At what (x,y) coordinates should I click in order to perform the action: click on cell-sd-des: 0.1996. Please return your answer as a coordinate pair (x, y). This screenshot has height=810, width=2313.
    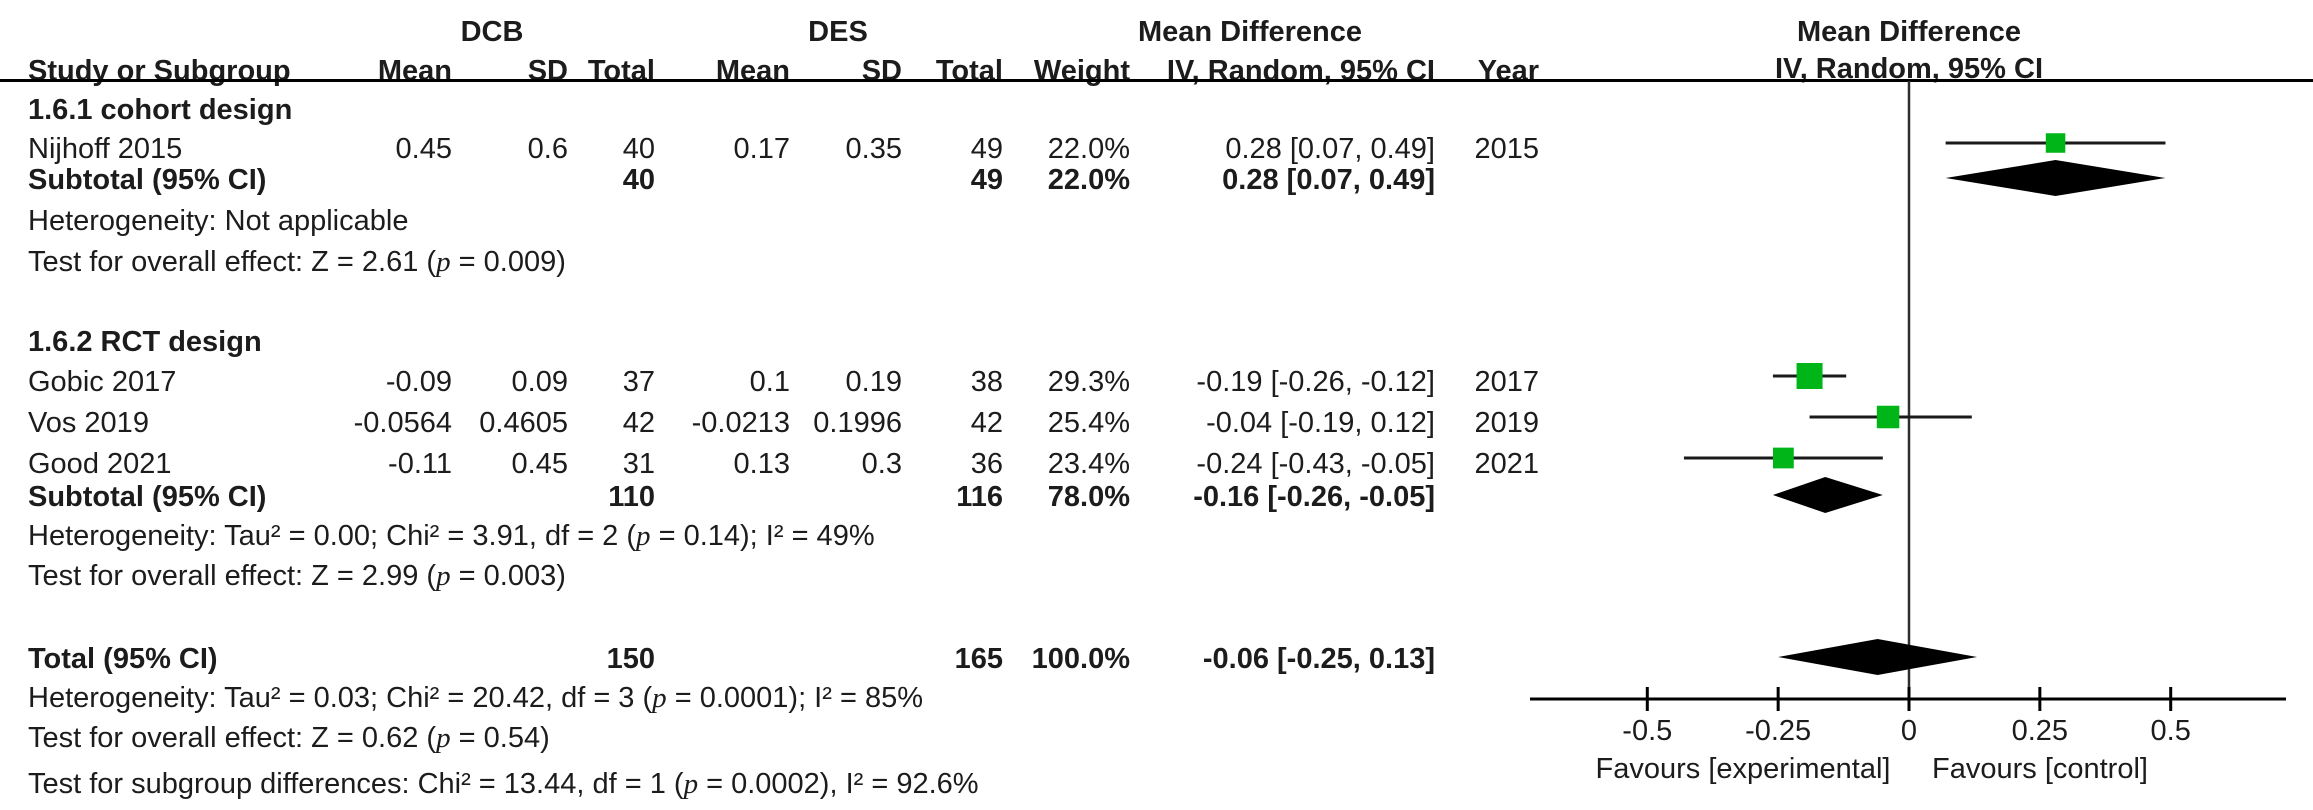
    Looking at the image, I should click on (857, 423).